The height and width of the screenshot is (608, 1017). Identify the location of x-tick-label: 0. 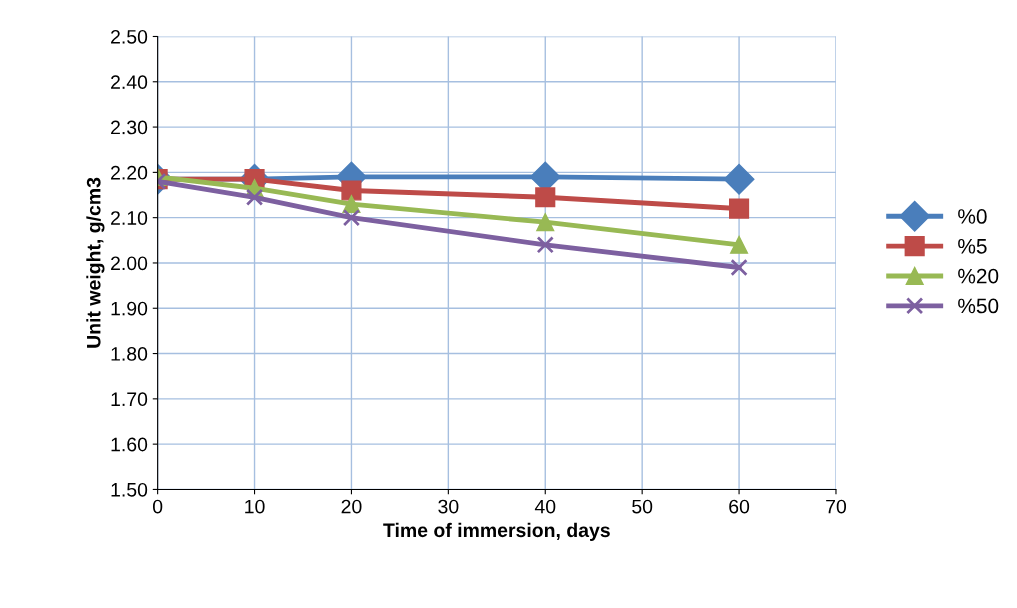
(157, 506).